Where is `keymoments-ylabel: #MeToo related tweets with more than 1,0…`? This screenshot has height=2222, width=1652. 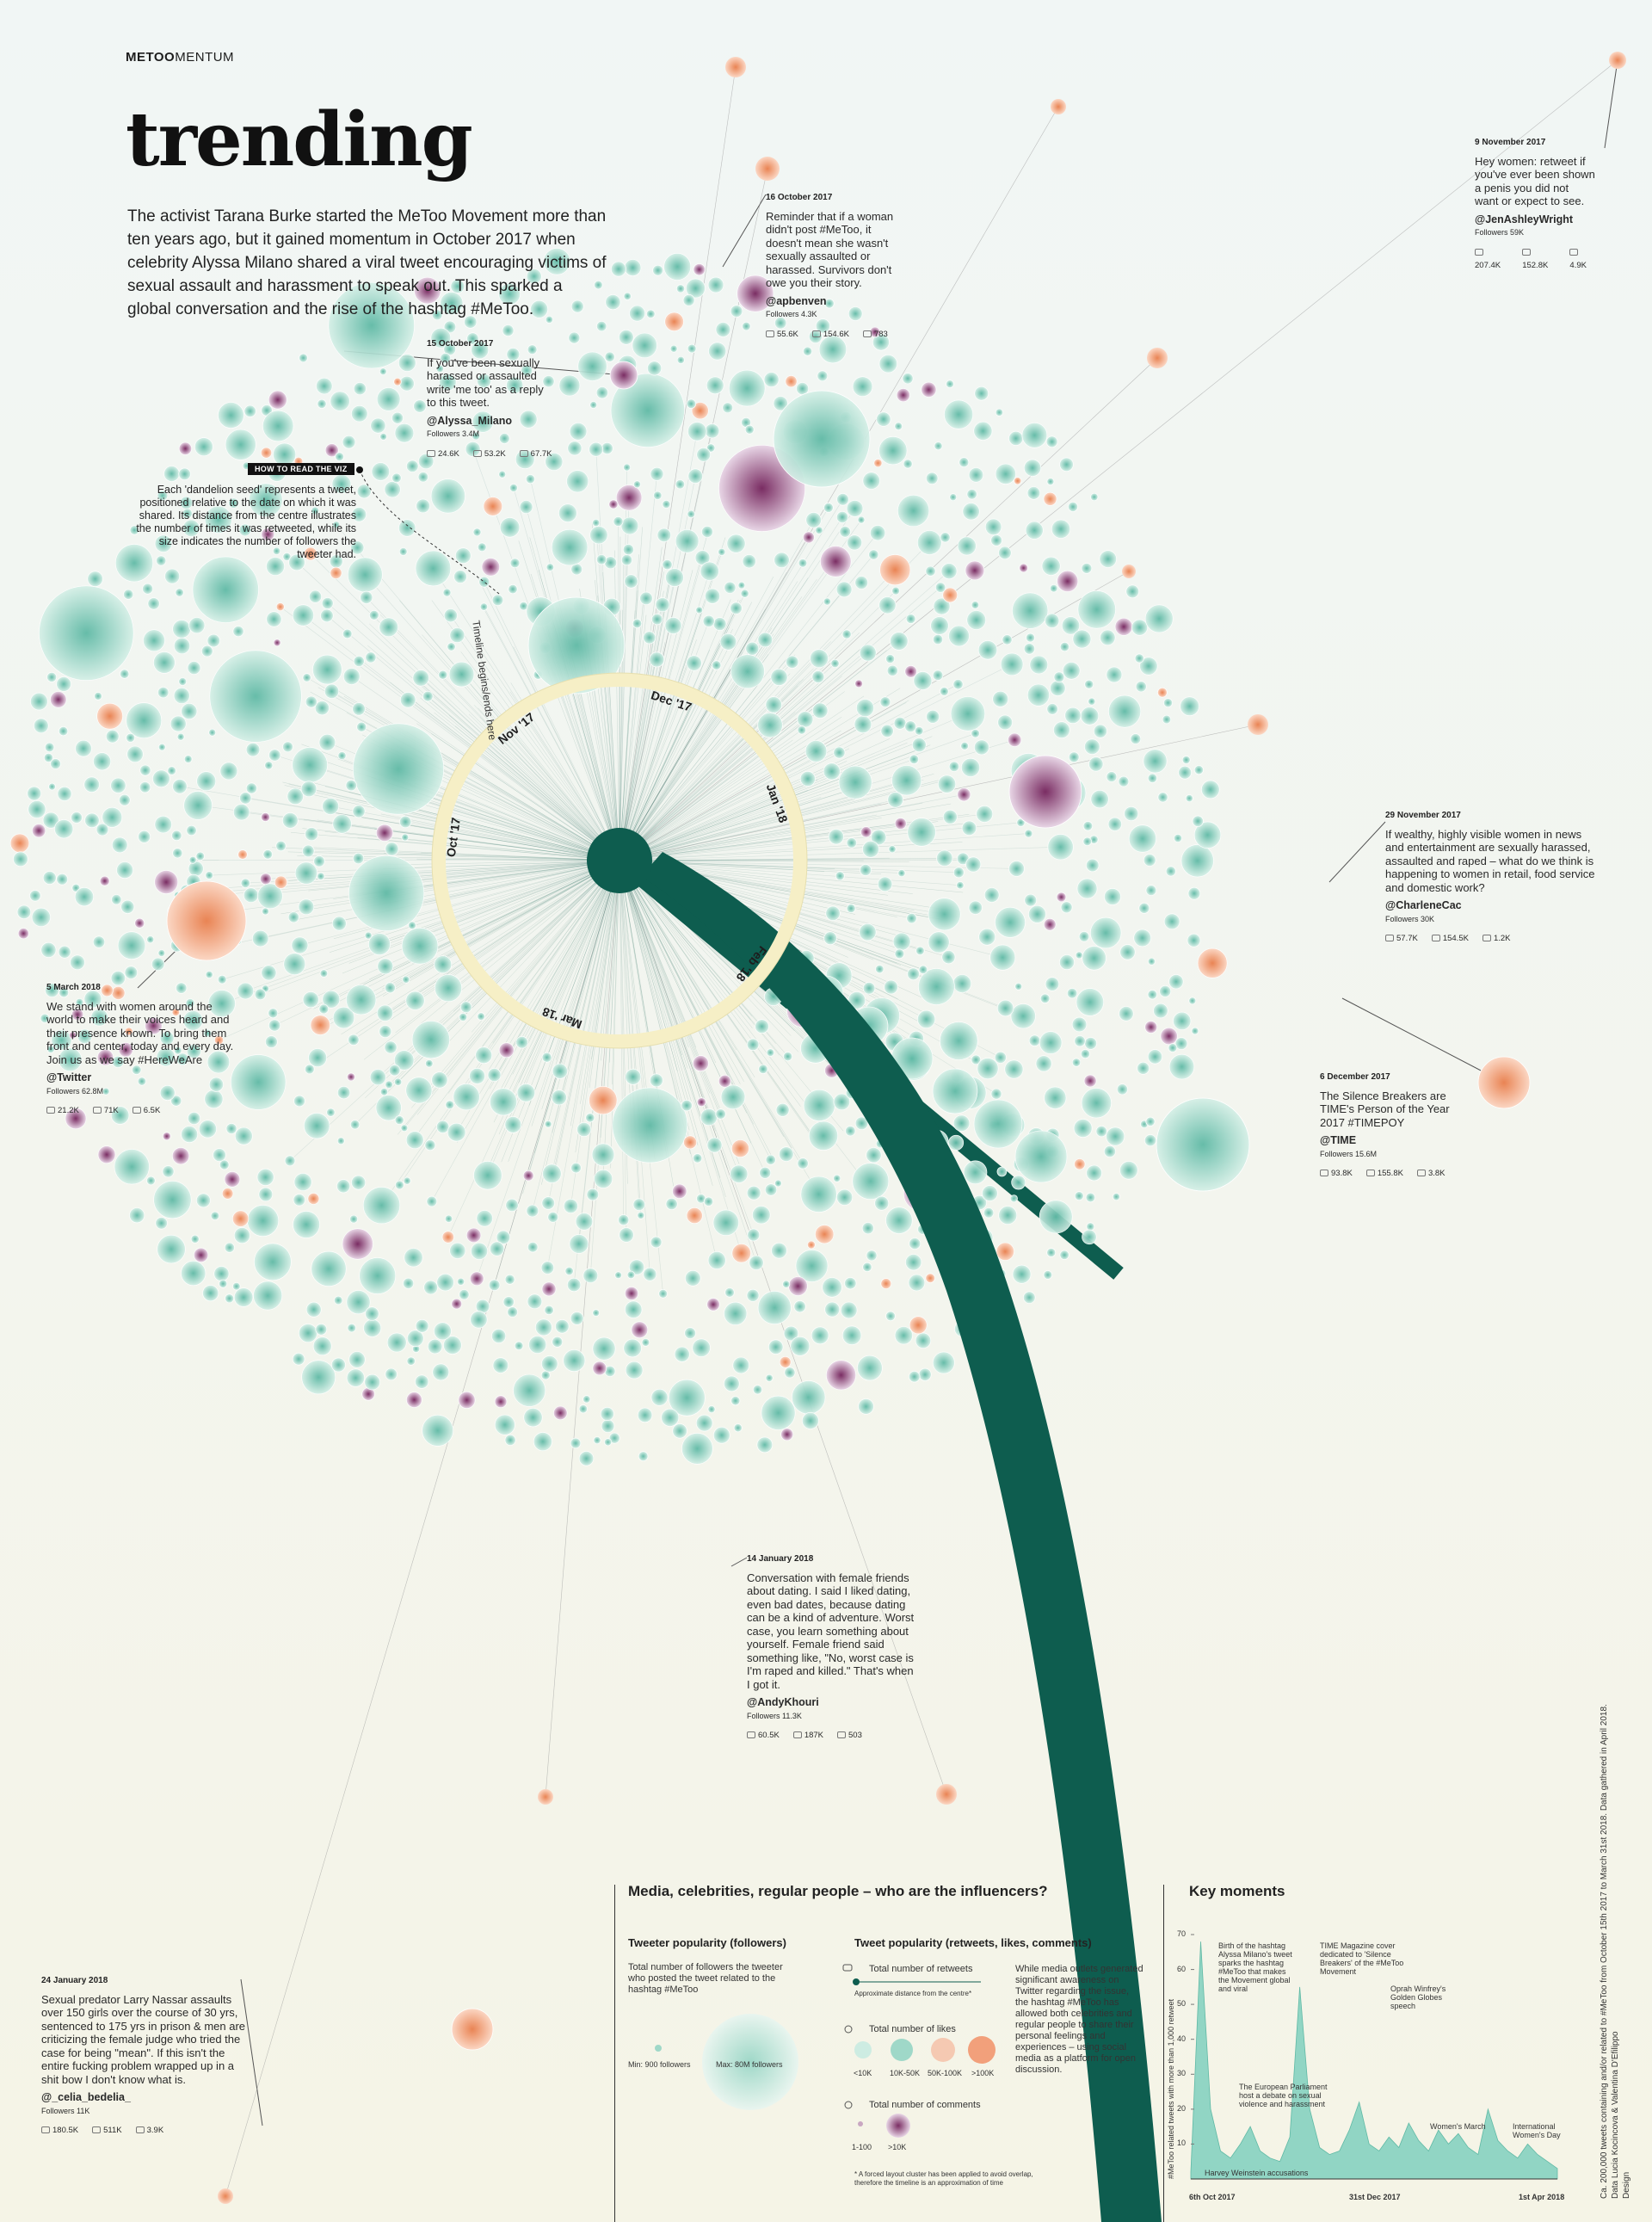 keymoments-ylabel: #MeToo related tweets with more than 1,0… is located at coordinates (1171, 2088).